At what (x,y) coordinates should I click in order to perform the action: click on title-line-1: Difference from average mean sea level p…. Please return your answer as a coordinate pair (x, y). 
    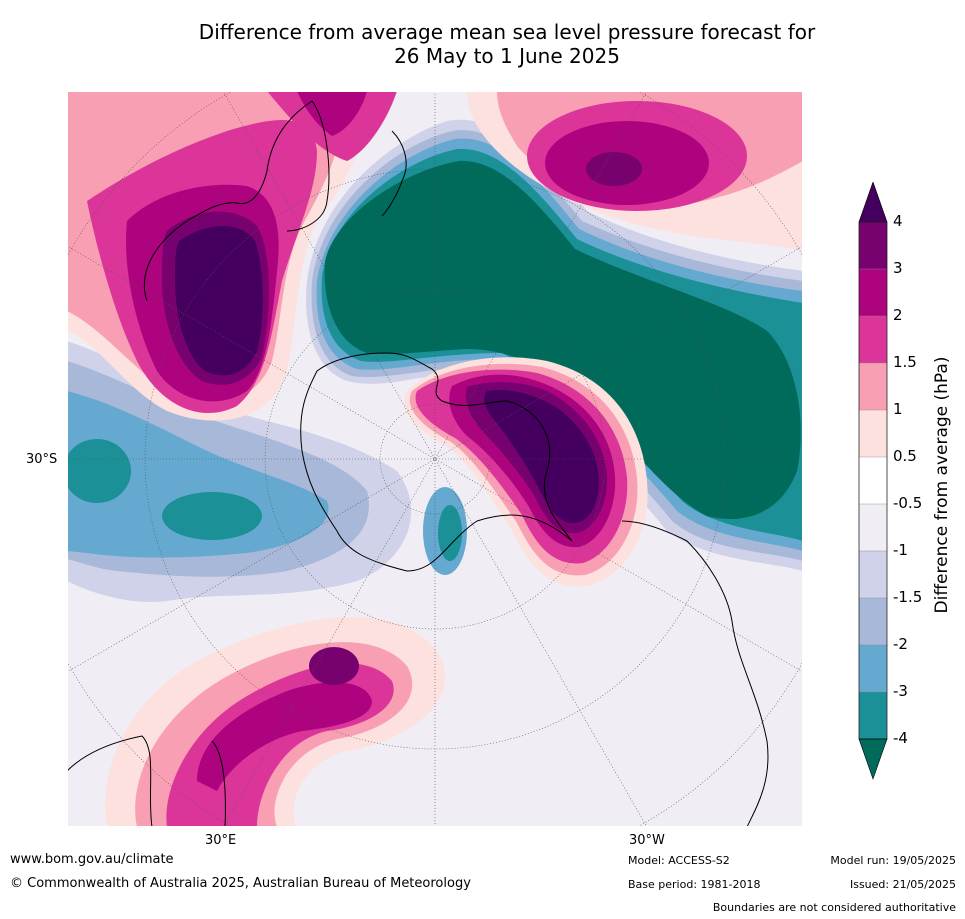
    Looking at the image, I should click on (507, 32).